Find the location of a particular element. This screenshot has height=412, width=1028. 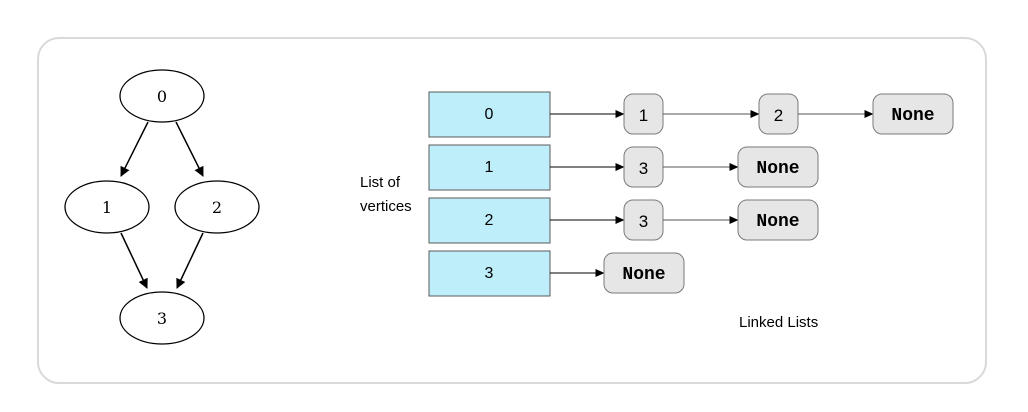

vertex-cell-2: 2 is located at coordinates (489, 220).